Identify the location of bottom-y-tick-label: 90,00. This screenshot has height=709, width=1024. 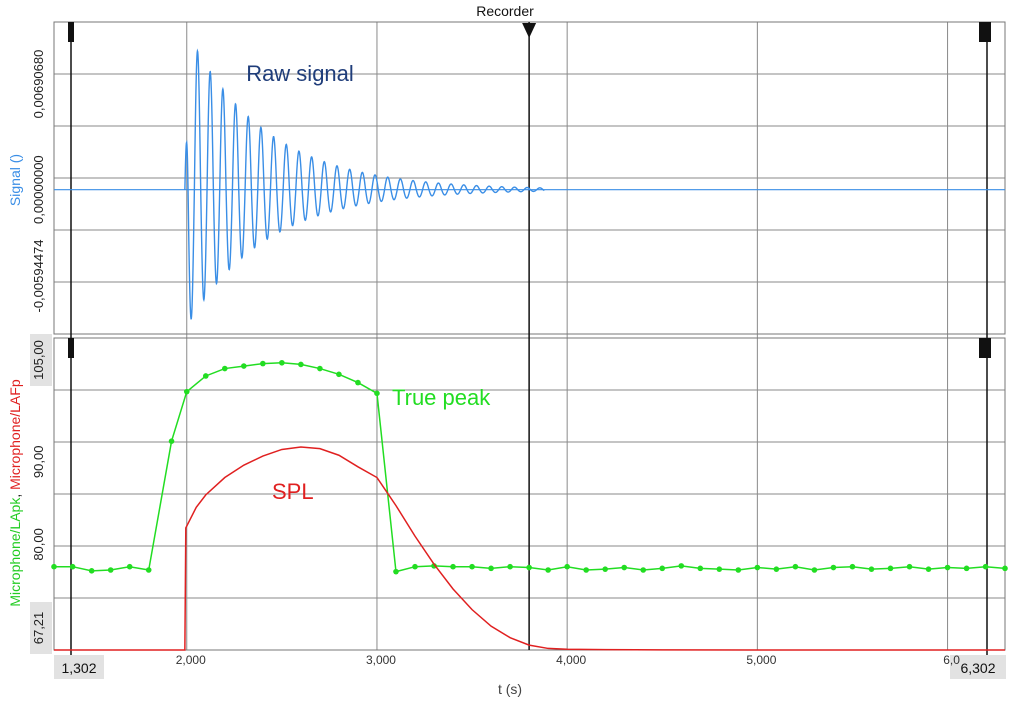
(38, 462).